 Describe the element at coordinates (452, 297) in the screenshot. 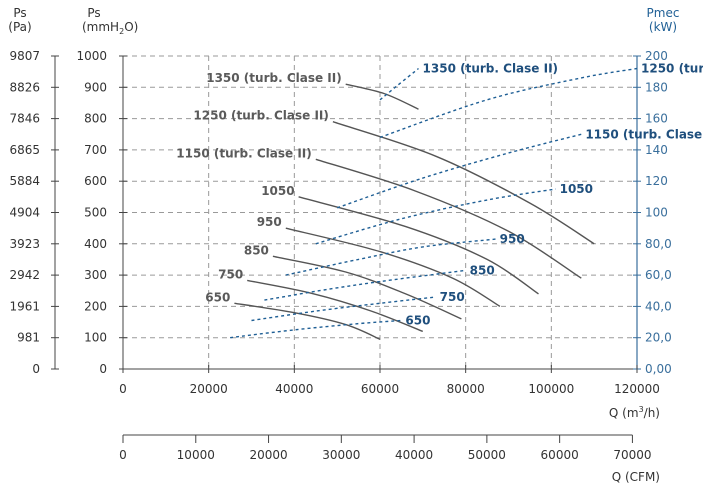

I see `power-curve-label-750: 750` at that location.